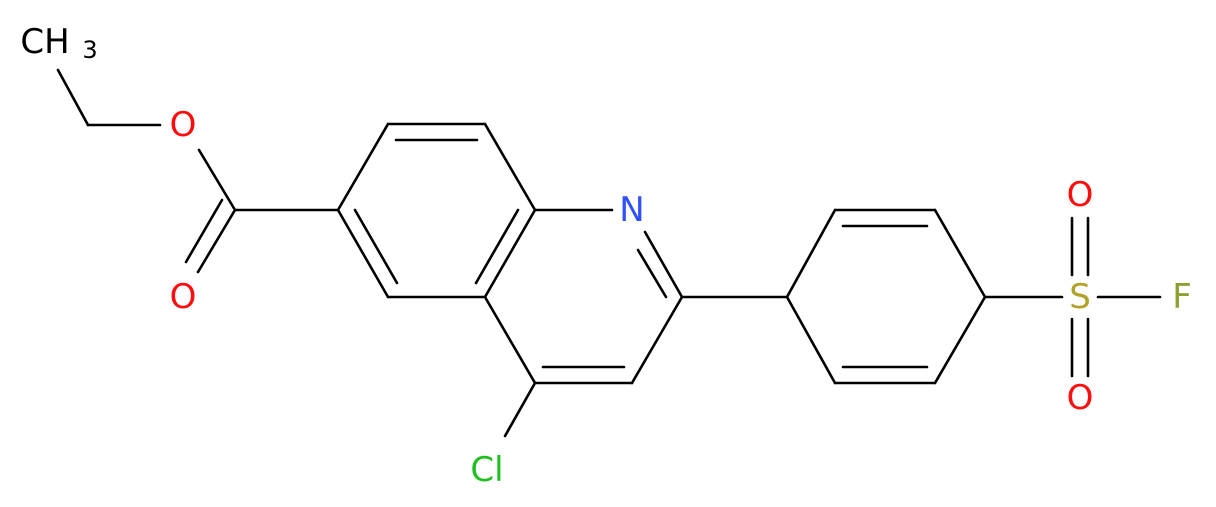 The height and width of the screenshot is (507, 1216). I want to click on atom-subscript: 3, so click(89, 50).